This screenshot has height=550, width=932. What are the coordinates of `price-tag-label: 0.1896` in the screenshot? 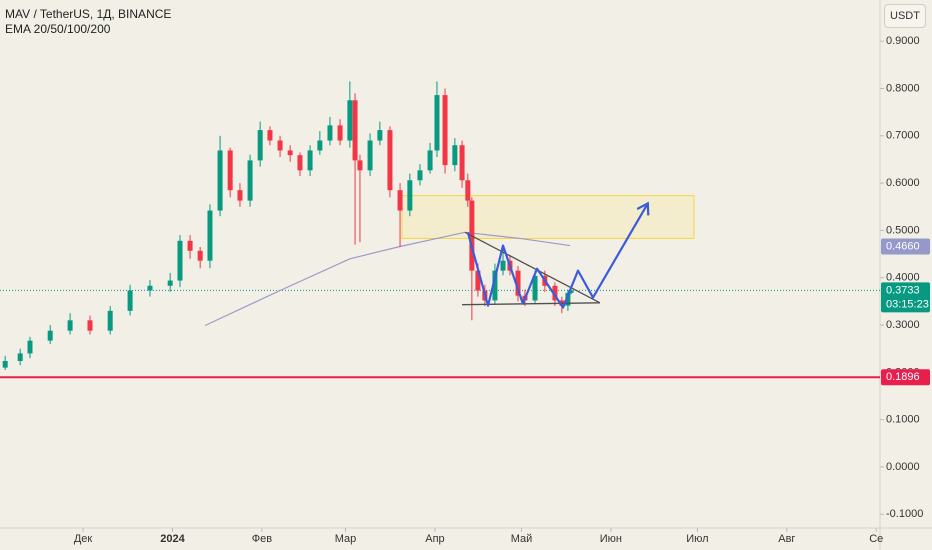 It's located at (903, 377).